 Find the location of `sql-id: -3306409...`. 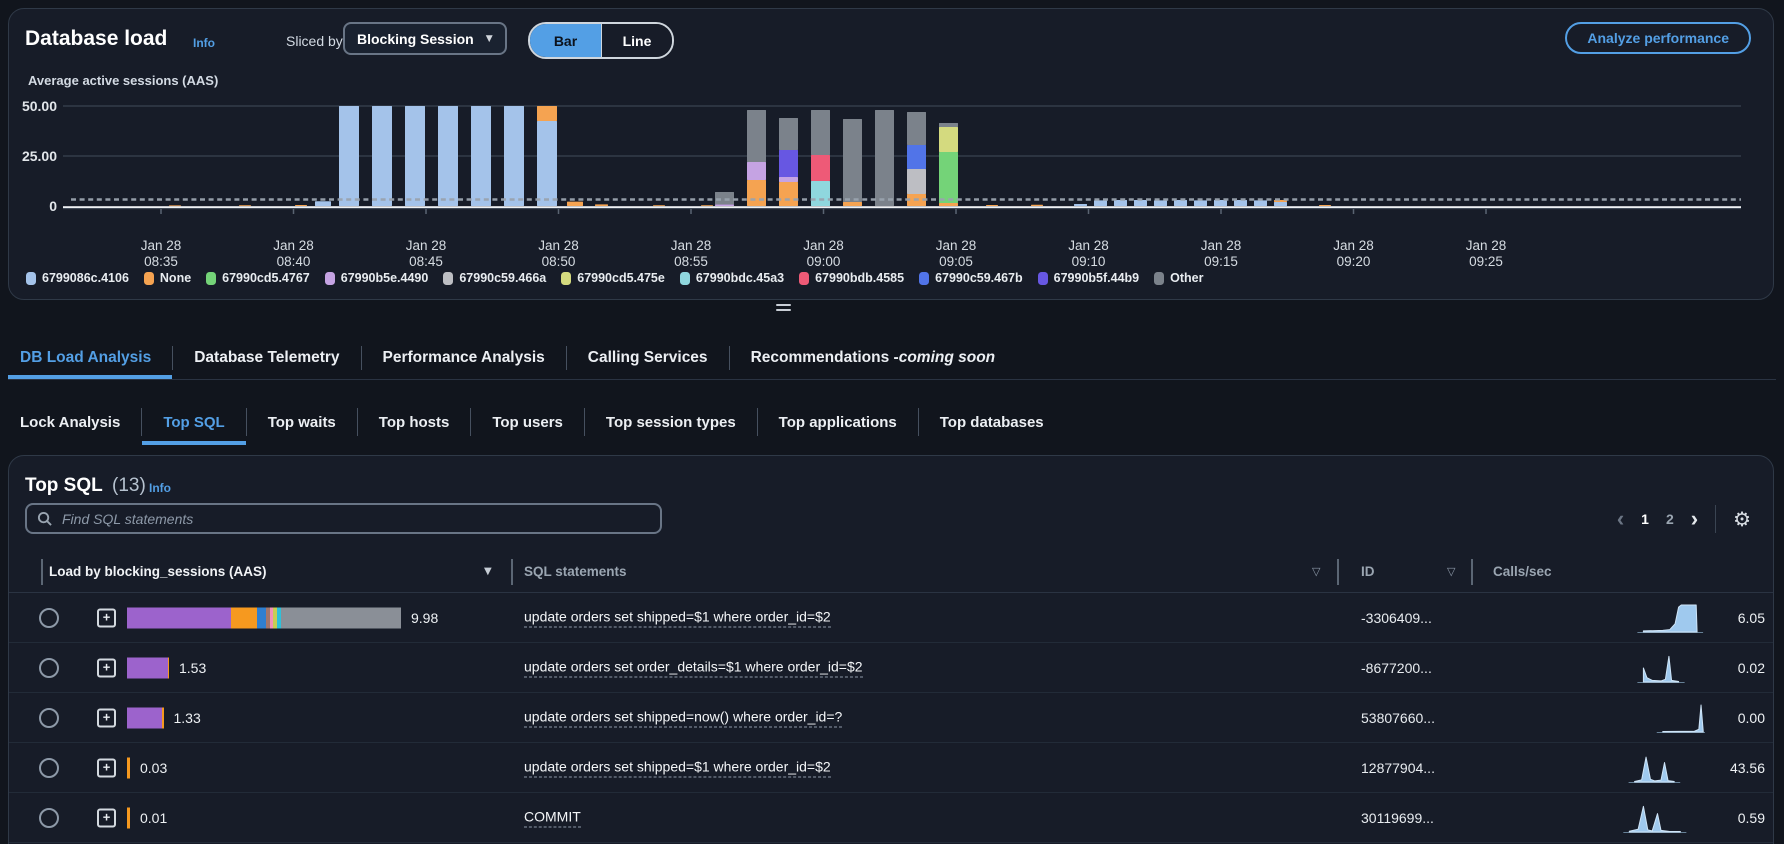

sql-id: -3306409... is located at coordinates (1396, 617).